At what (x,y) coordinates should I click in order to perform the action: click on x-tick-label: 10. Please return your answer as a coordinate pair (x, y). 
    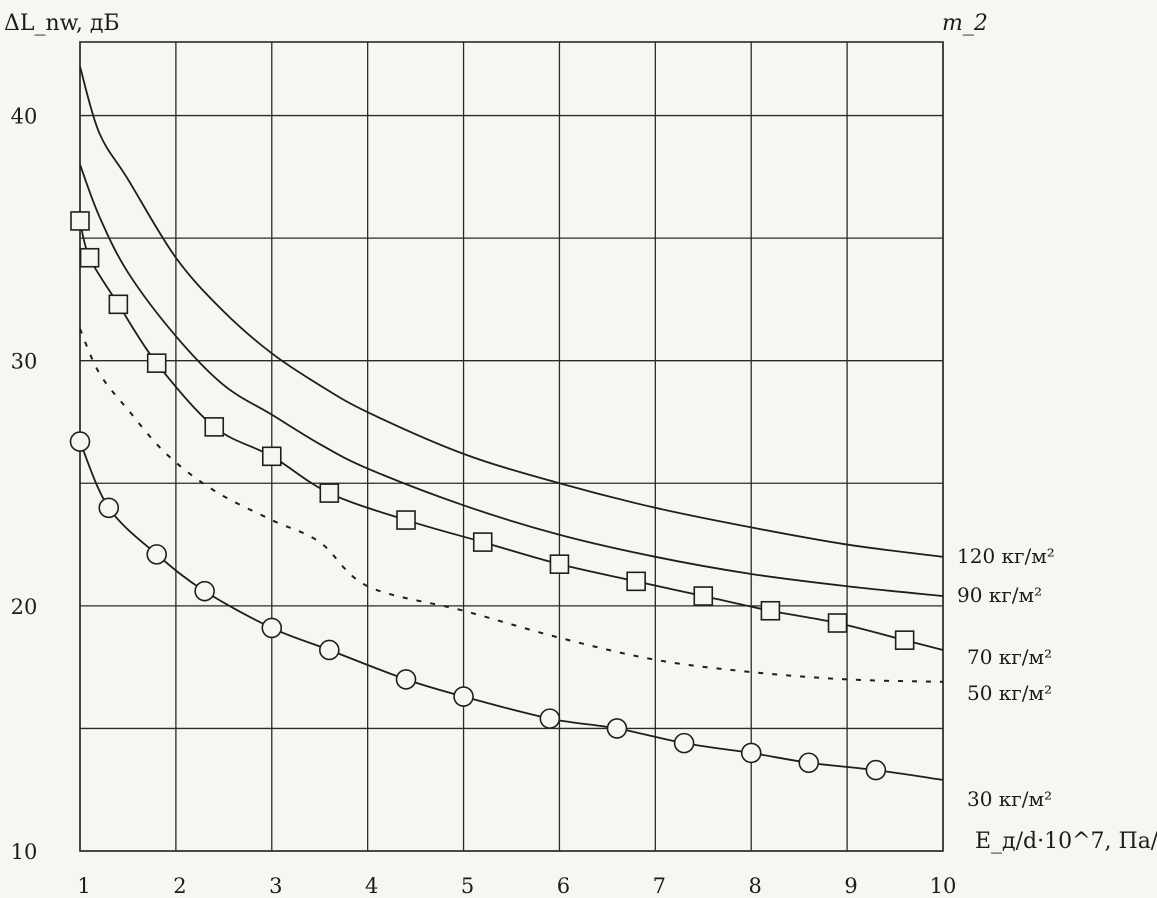
    Looking at the image, I should click on (943, 886).